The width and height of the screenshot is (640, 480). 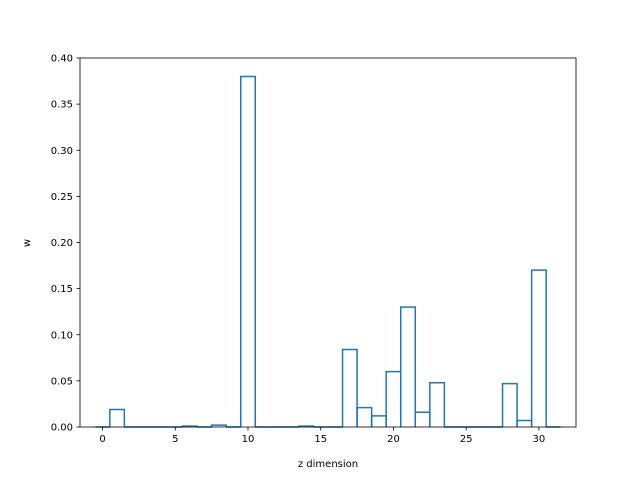 What do you see at coordinates (328, 464) in the screenshot?
I see `x-axis-label: z dimension` at bounding box center [328, 464].